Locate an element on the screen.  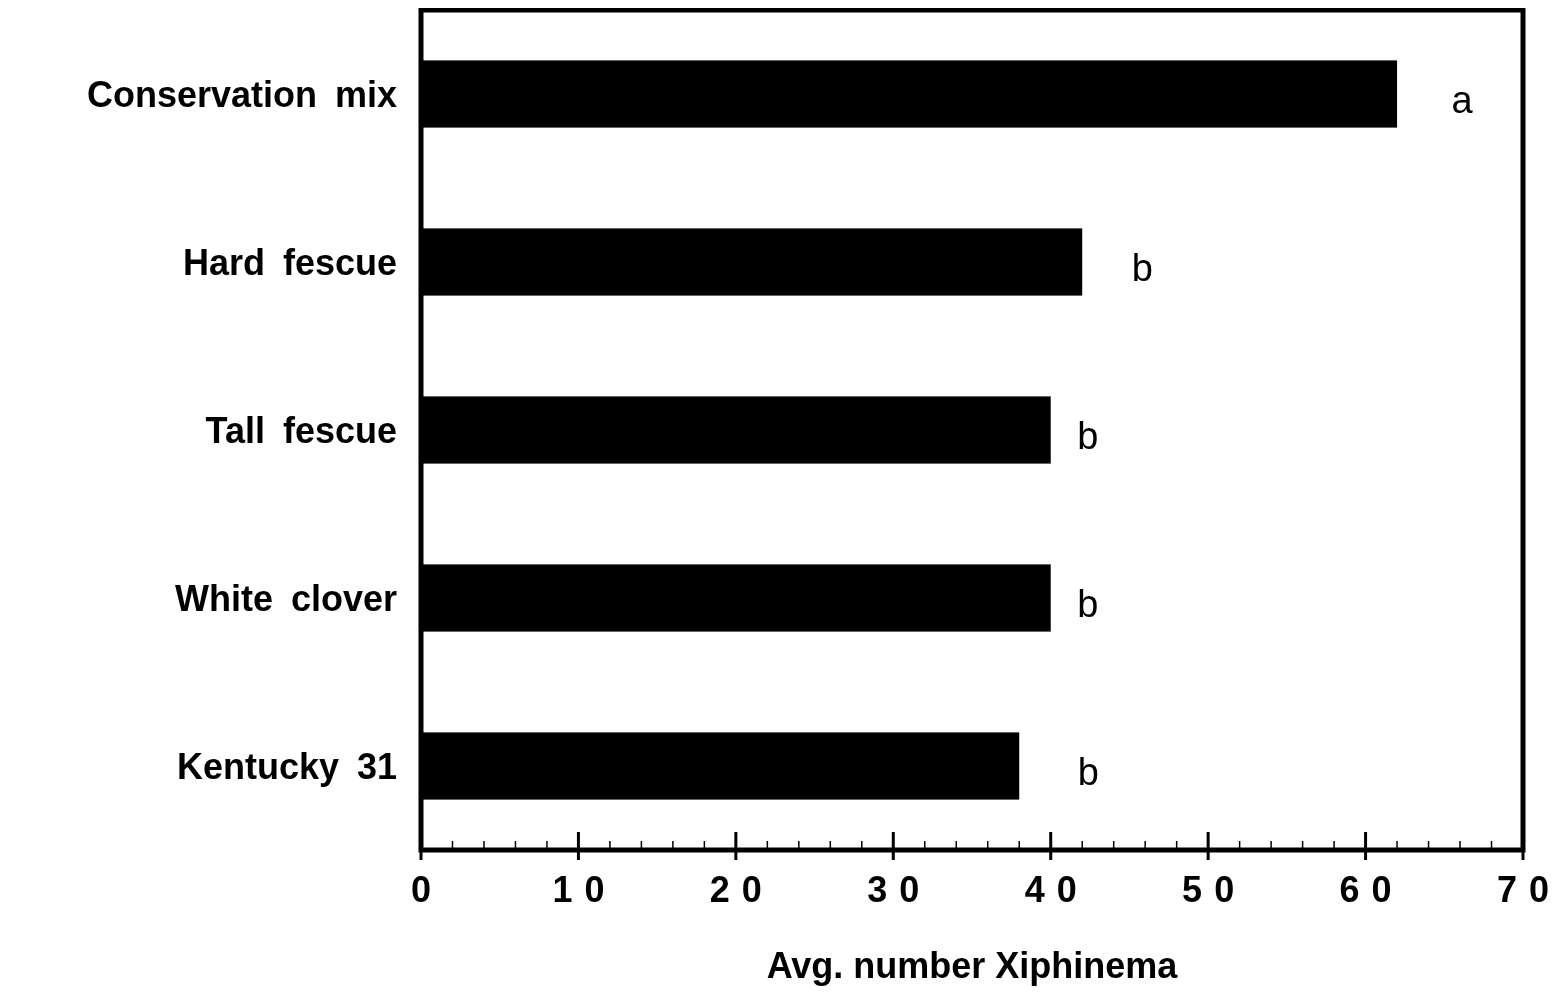
x-tick-label: 30 is located at coordinates (899, 889).